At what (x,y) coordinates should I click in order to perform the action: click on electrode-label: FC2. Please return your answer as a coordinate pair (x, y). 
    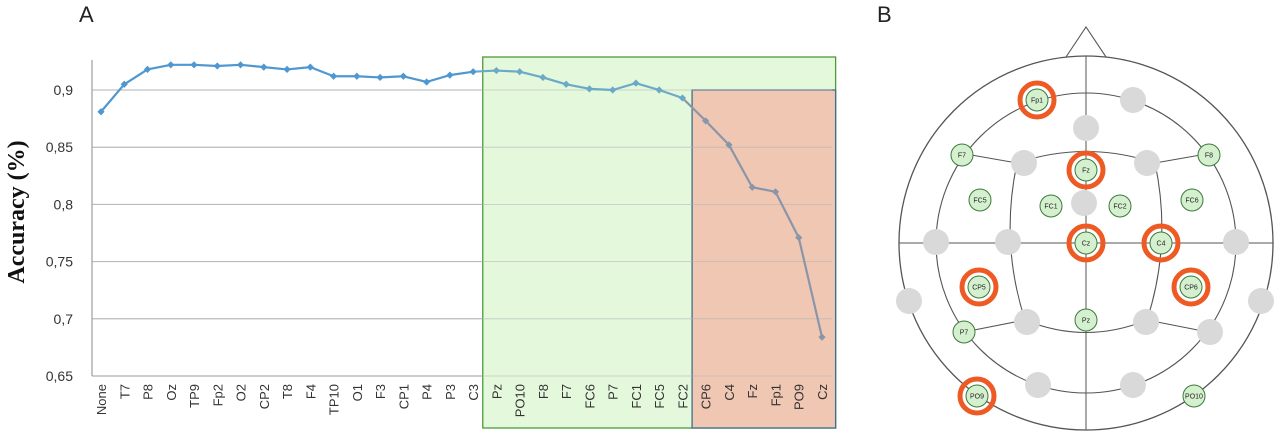
    Looking at the image, I should click on (1119, 207).